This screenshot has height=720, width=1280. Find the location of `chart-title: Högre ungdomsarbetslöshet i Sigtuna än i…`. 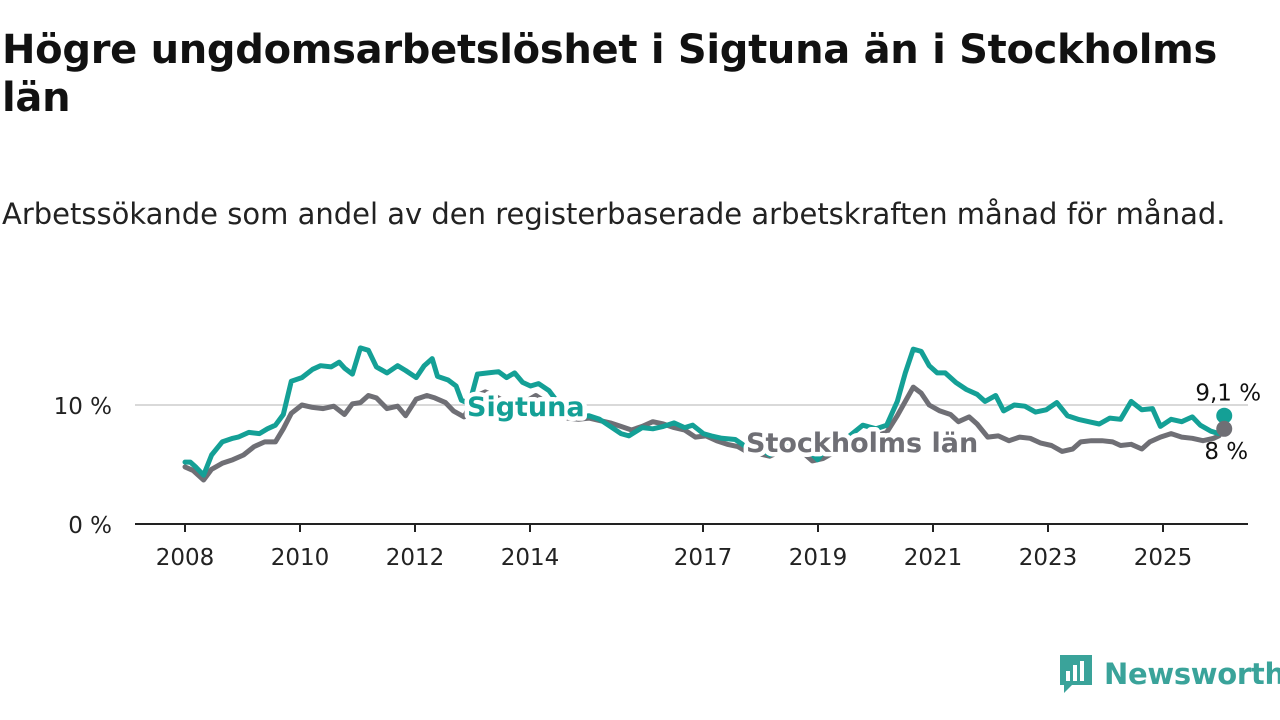

chart-title: Högre ungdomsarbetslöshet i Sigtuna än i… is located at coordinates (610, 74).